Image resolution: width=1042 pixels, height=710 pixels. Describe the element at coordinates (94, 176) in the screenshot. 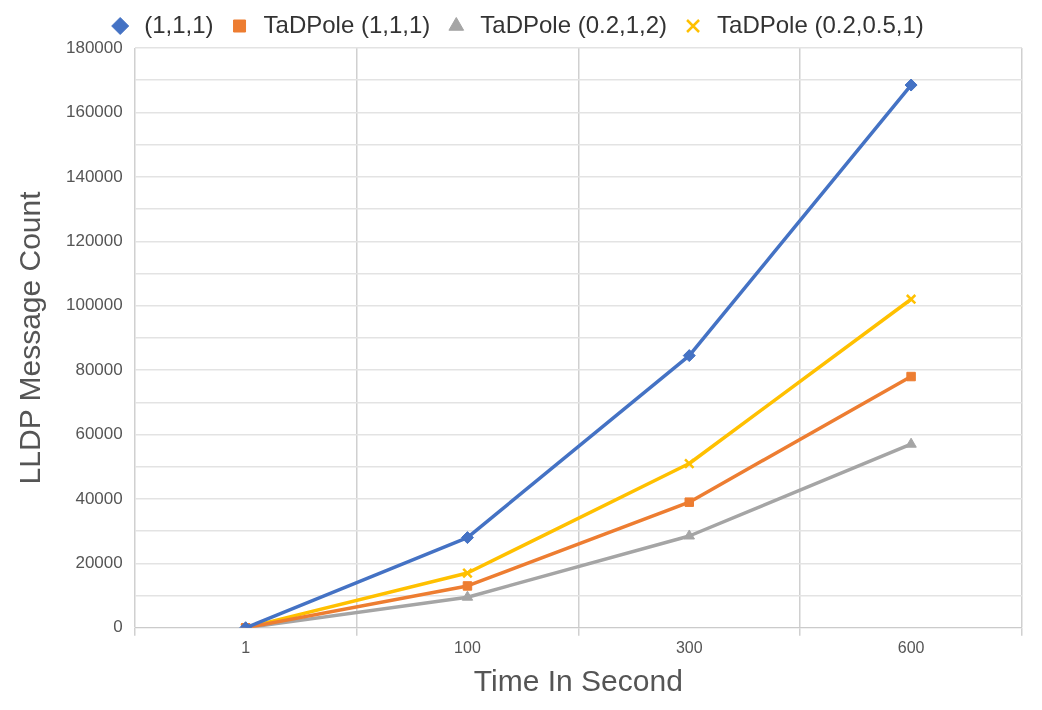

I see `y-tick-label: 140000` at that location.